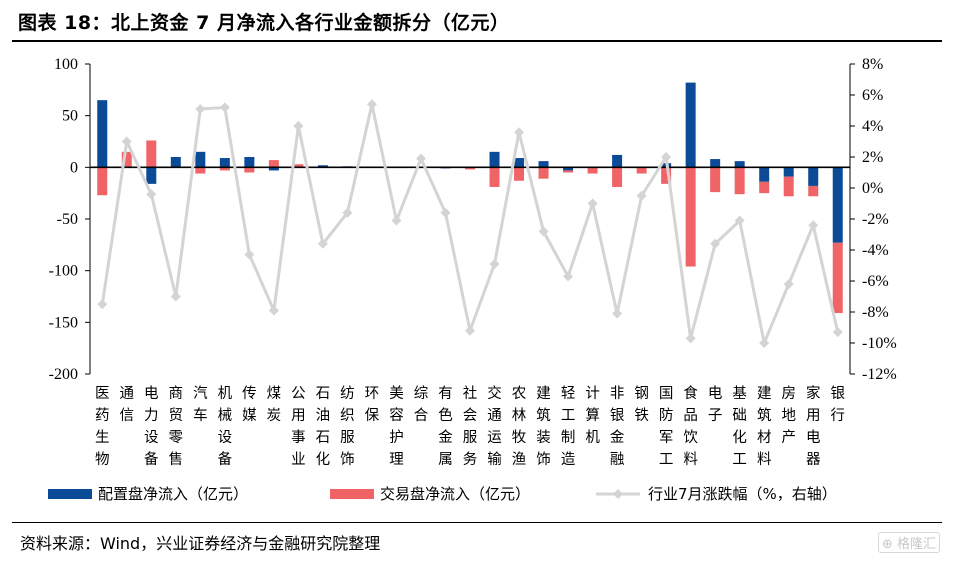 Image resolution: width=954 pixels, height=562 pixels. Describe the element at coordinates (872, 126) in the screenshot. I see `right-tick-label: 4%` at that location.